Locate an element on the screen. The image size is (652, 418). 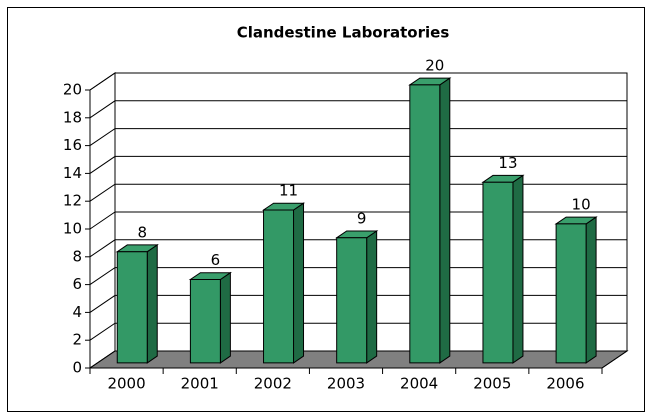
y-tick-label: 14 is located at coordinates (72, 173).